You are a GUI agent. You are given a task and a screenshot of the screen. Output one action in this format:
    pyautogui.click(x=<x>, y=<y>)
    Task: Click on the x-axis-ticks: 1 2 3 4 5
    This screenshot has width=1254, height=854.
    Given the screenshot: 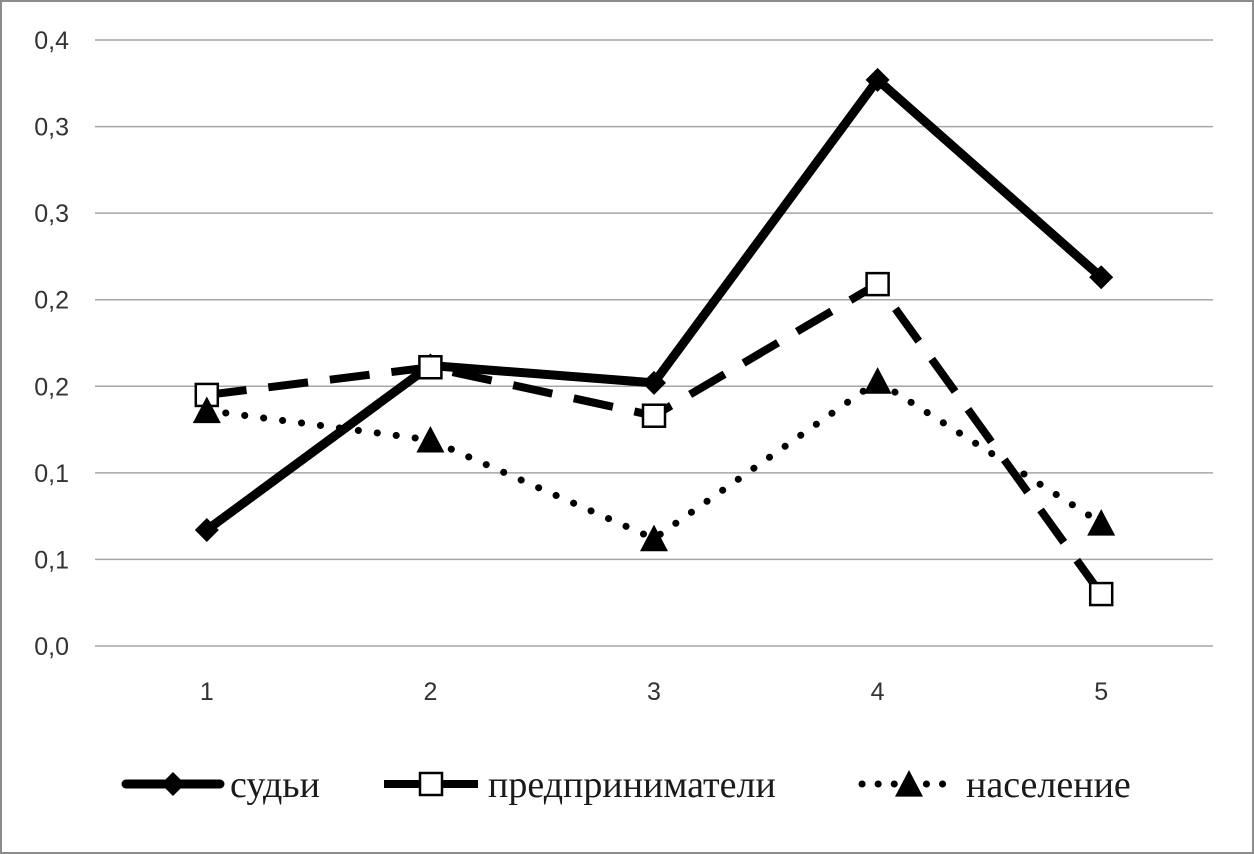 What is the action you would take?
    pyautogui.click(x=654, y=692)
    